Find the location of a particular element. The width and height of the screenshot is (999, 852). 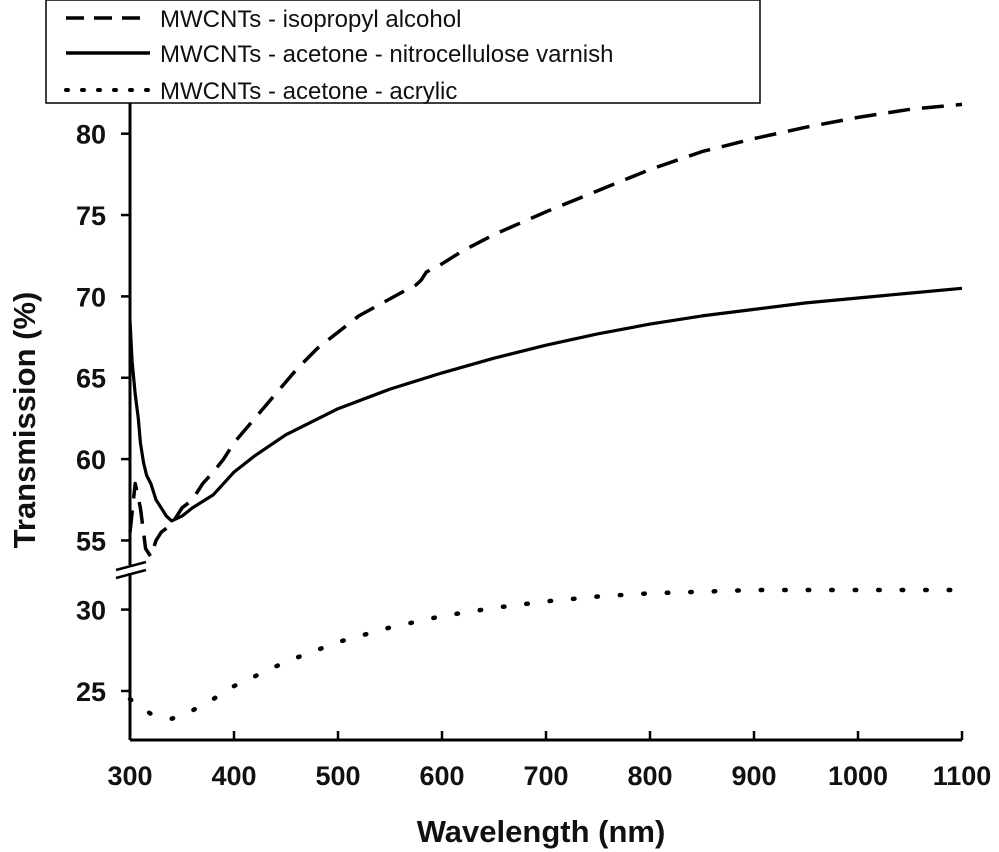

x-tick-label: 1000 is located at coordinates (858, 776).